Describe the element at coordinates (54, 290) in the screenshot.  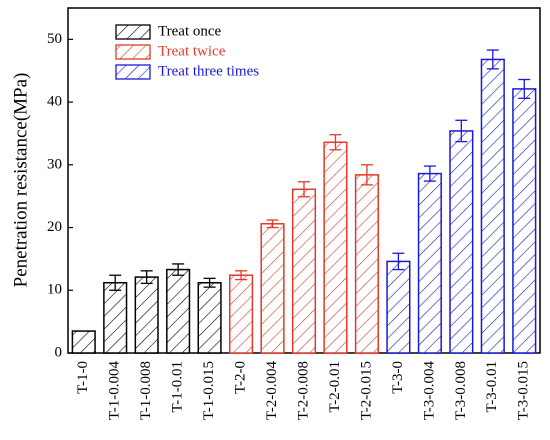
I see `y-tick-label: 10` at that location.